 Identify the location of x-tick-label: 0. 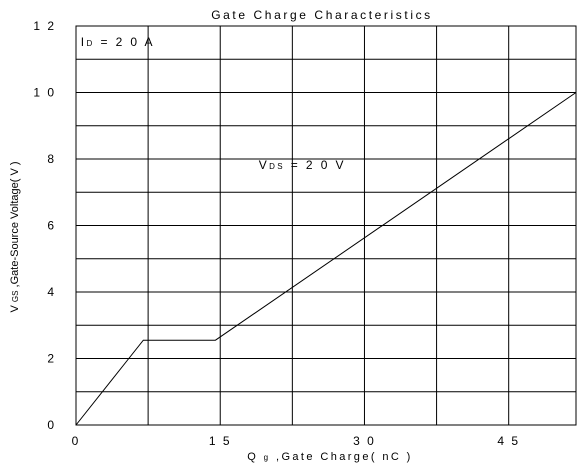
(76, 441).